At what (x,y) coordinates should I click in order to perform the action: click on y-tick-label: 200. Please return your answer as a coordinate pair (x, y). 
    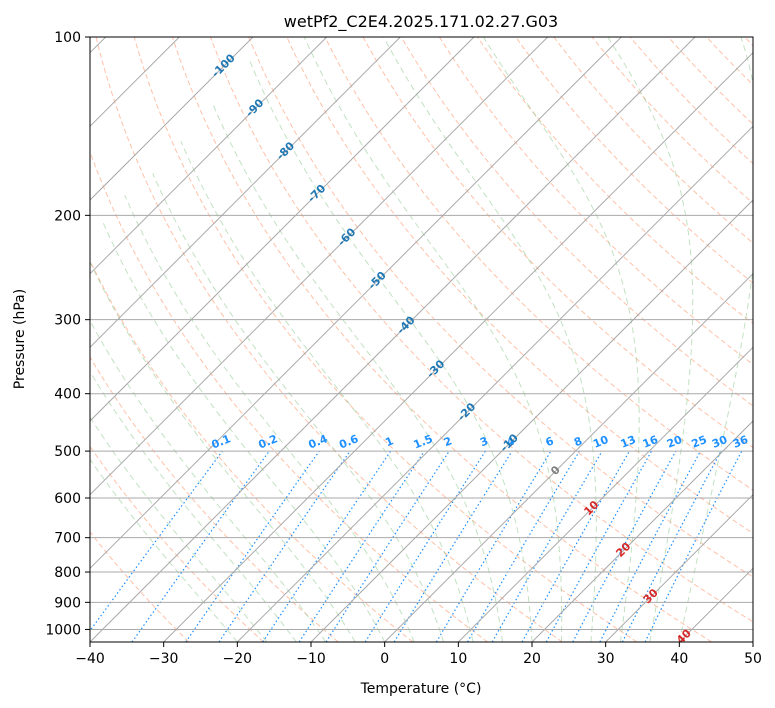
    Looking at the image, I should click on (67, 216).